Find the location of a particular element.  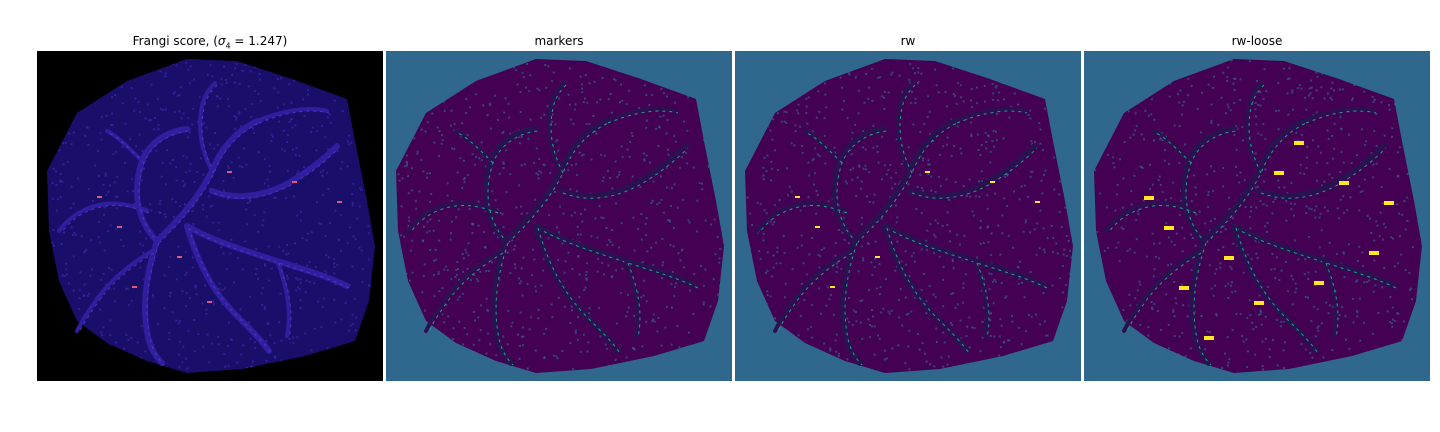

rw-title: rw is located at coordinates (908, 41).